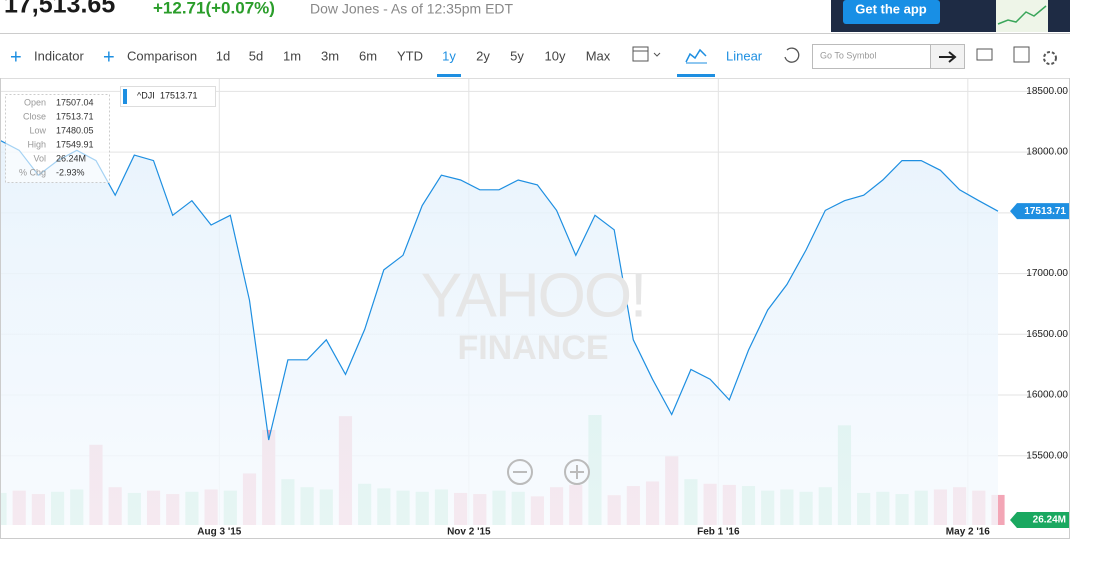 The width and height of the screenshot is (1109, 574). I want to click on watermark: YAHOO!, so click(533, 295).